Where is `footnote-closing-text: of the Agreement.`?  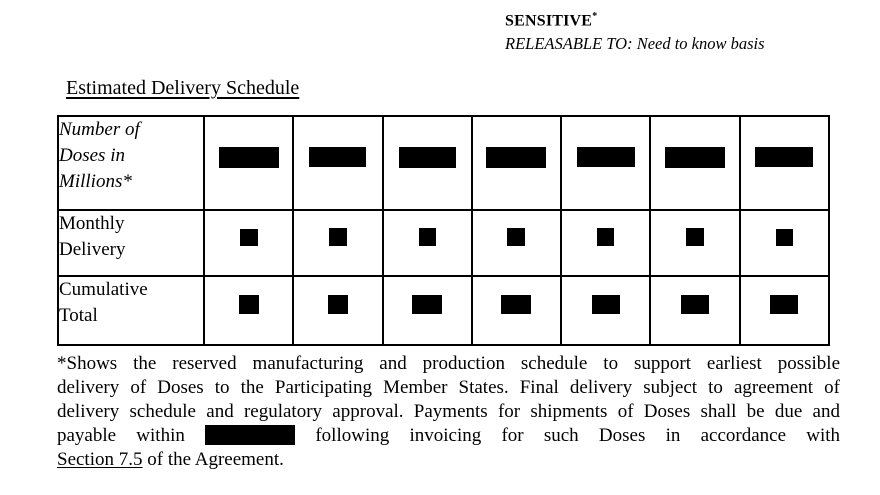
footnote-closing-text: of the Agreement. is located at coordinates (215, 459).